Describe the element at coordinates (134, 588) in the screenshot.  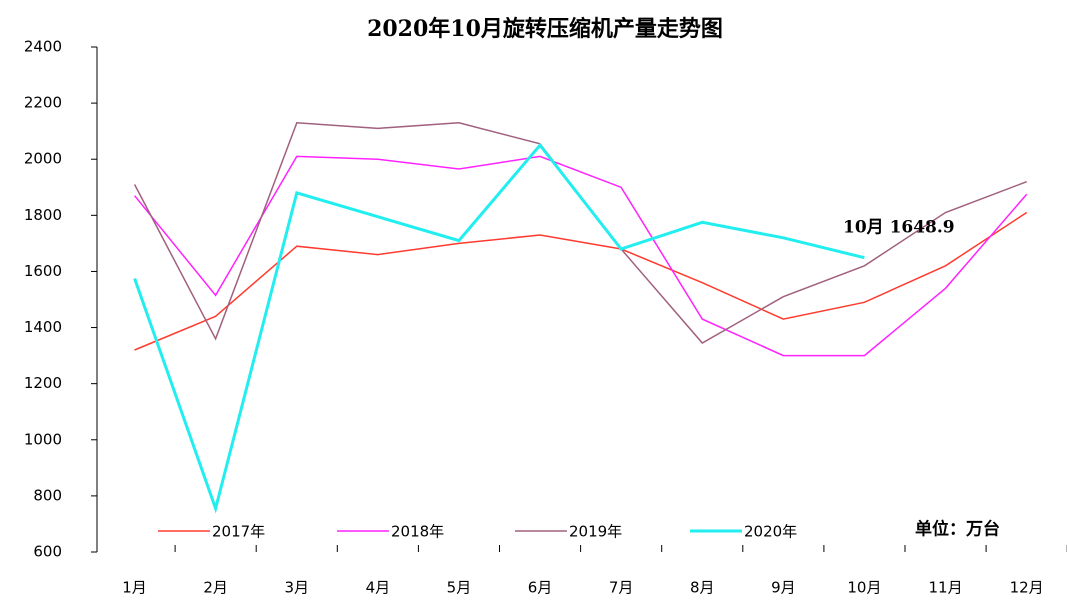
I see `x-tick-label: 1月` at that location.